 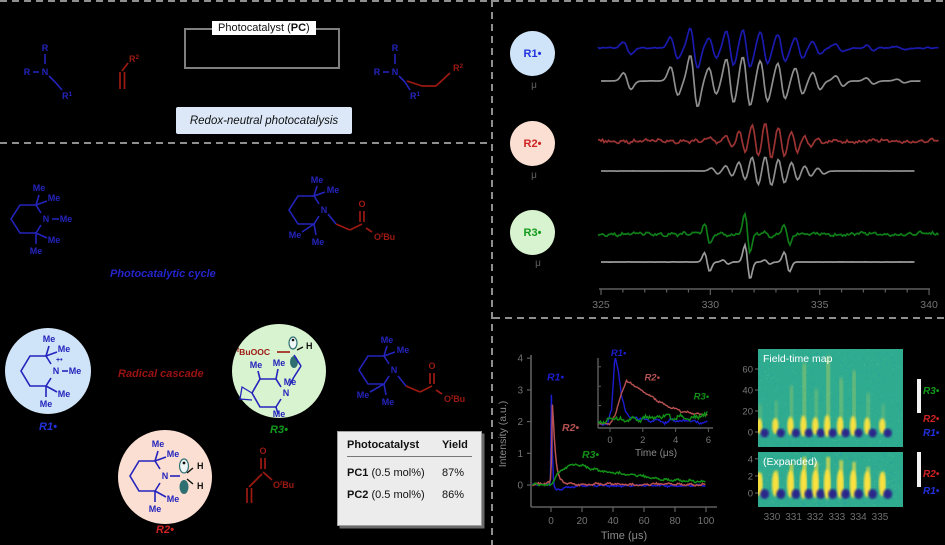 I want to click on product-structure: R R N R1 R2, so click(x=419, y=72).